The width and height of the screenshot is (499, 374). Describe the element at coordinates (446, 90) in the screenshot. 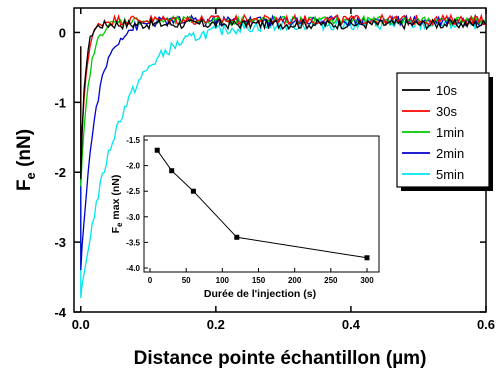

I see `legend-label-10s: 10s` at that location.